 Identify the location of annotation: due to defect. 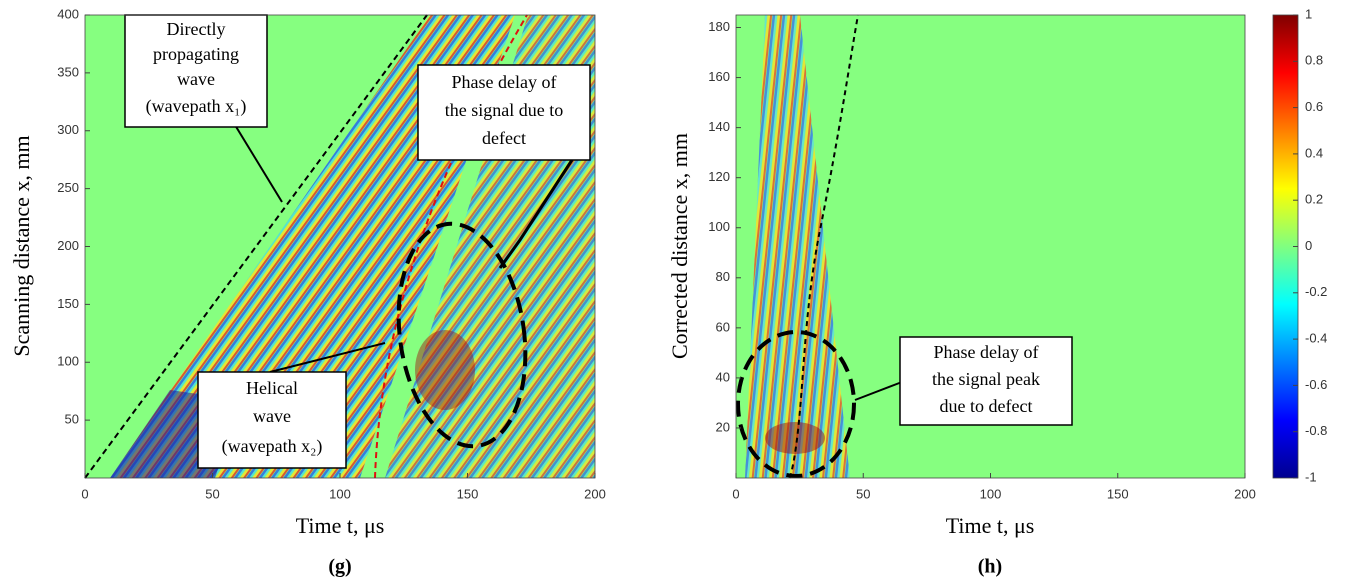
(986, 406).